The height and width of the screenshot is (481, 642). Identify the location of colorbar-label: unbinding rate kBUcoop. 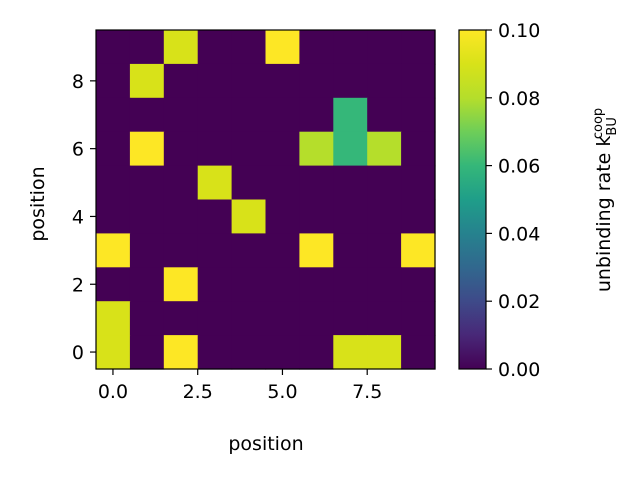
(605, 200).